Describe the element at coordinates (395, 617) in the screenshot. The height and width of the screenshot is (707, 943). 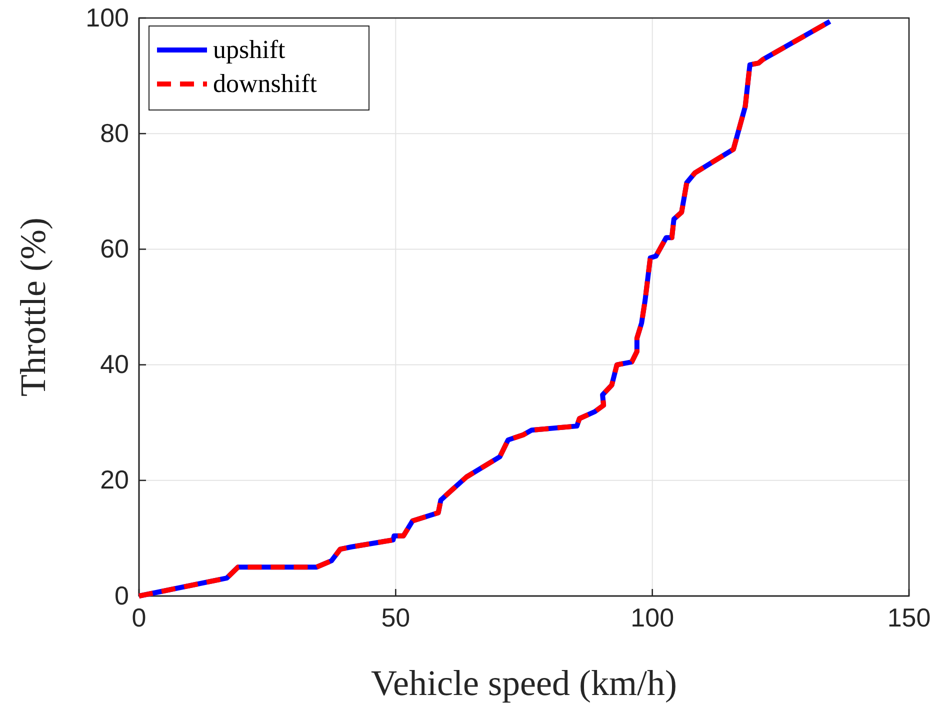
I see `x-tick-label: 50` at that location.